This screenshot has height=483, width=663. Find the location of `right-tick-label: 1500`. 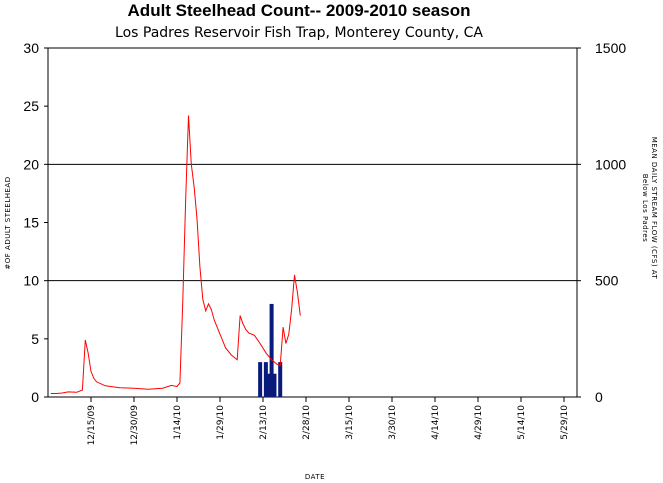

right-tick-label: 1500 is located at coordinates (610, 48).